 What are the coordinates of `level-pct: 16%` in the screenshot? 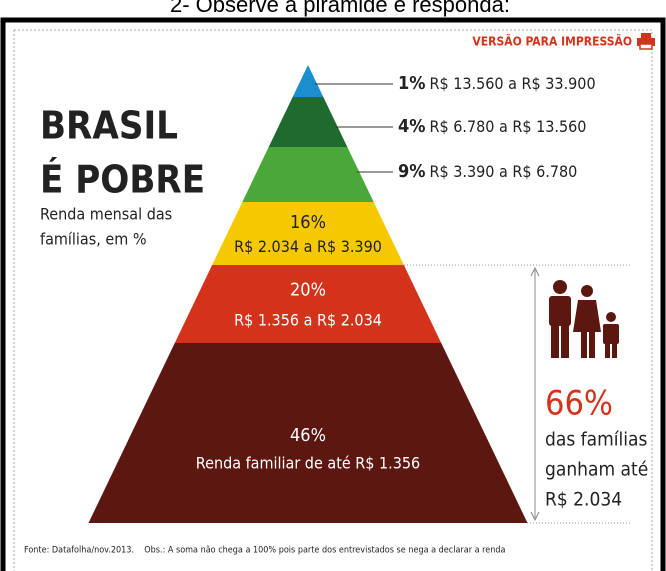 It's located at (308, 222).